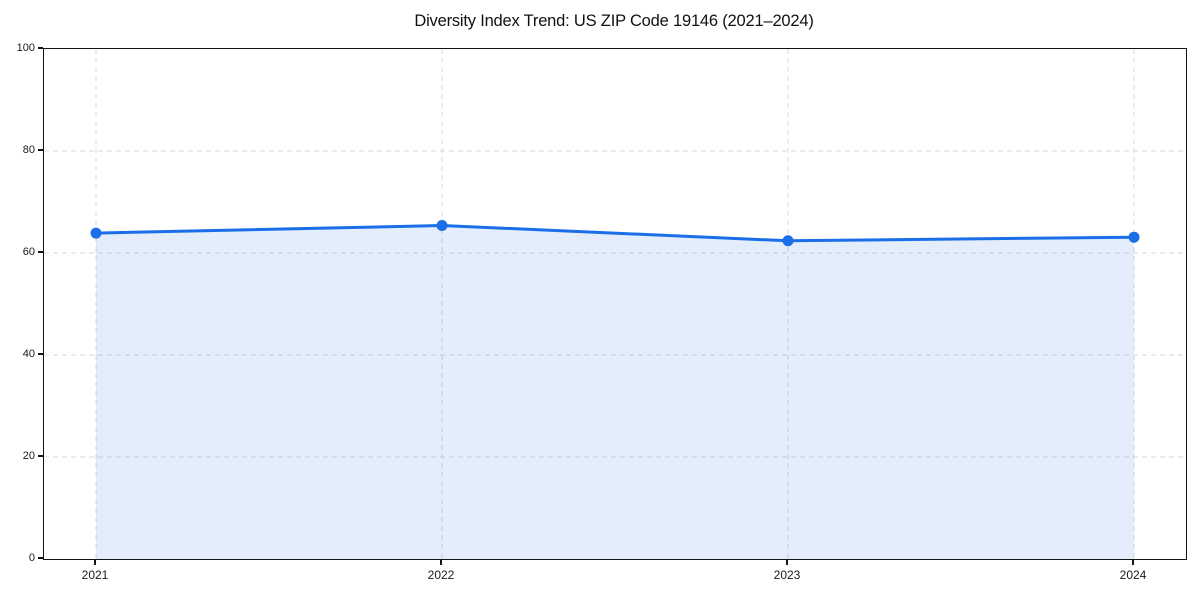 This screenshot has width=1200, height=600. Describe the element at coordinates (28, 353) in the screenshot. I see `y-tick-label: 40` at that location.